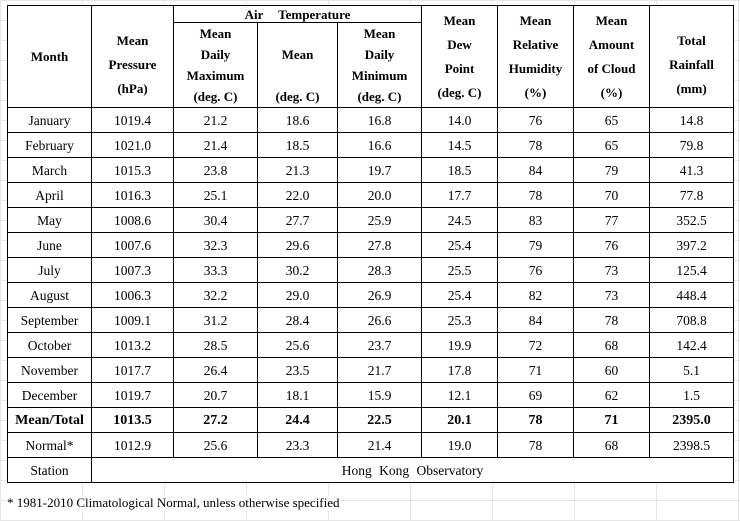 This screenshot has height=521, width=740. What do you see at coordinates (215, 420) in the screenshot?
I see `table-cell: 27.2` at bounding box center [215, 420].